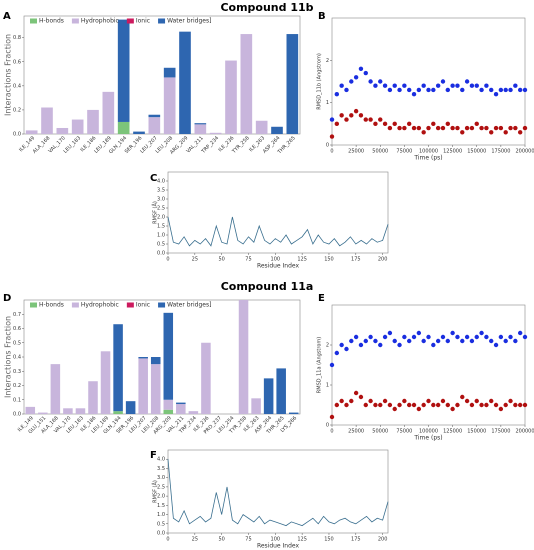 The width and height of the screenshot is (534, 550). What do you see at coordinates (7, 16) in the screenshot?
I see `panel-label: A` at bounding box center [7, 16].